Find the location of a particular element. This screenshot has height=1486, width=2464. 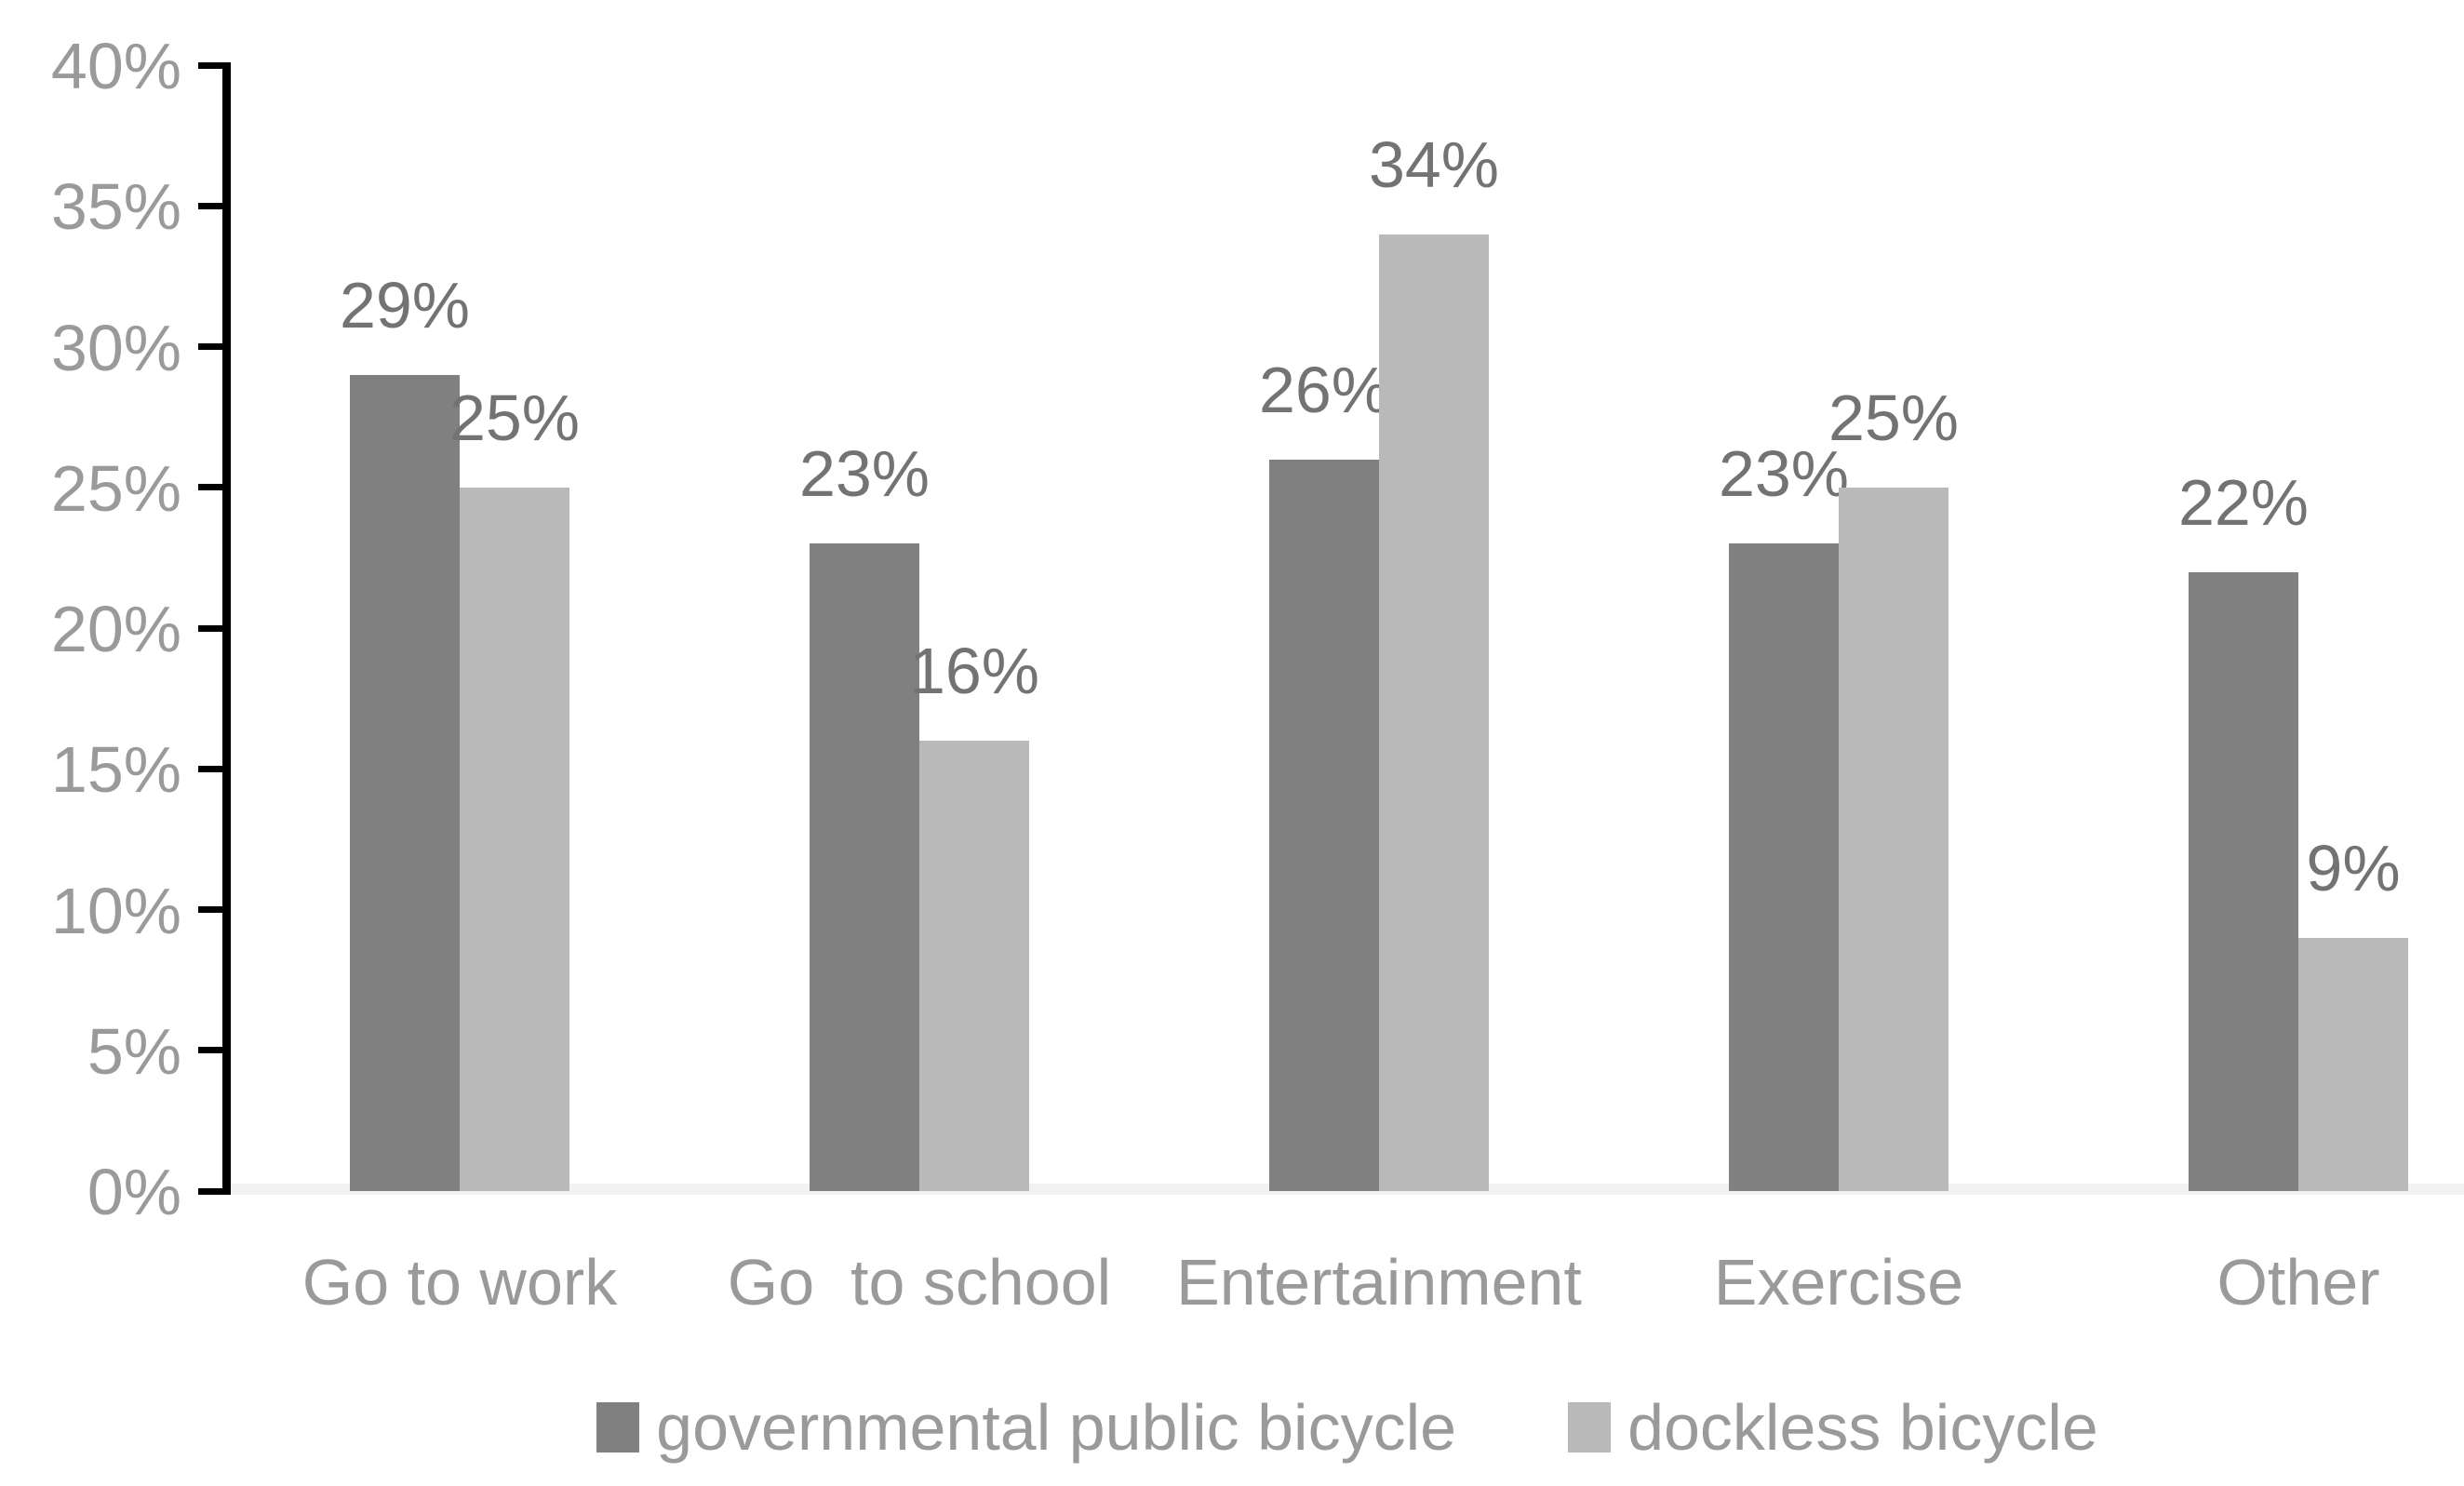

y-axis-line is located at coordinates (227, 628).